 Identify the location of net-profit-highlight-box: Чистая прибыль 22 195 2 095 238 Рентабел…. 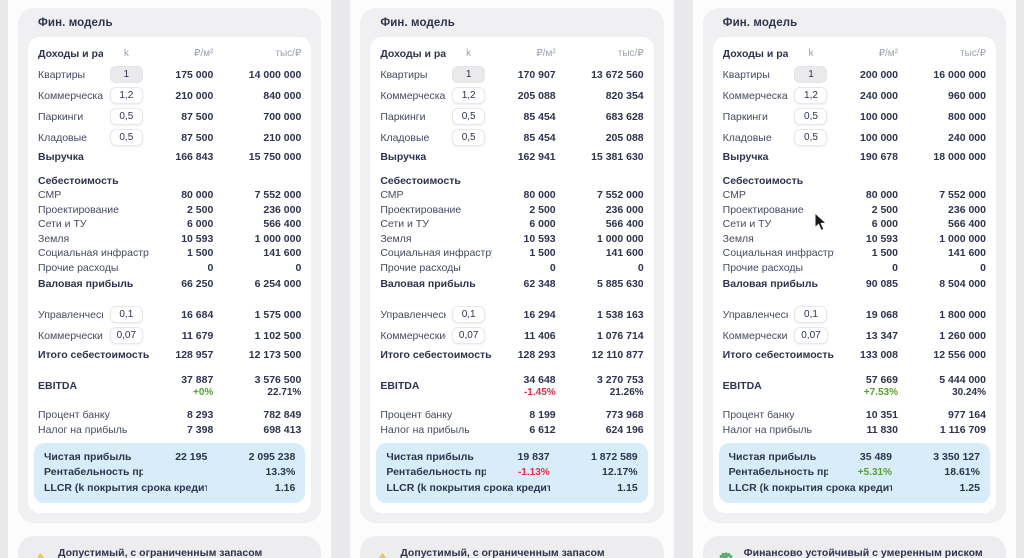
(170, 473).